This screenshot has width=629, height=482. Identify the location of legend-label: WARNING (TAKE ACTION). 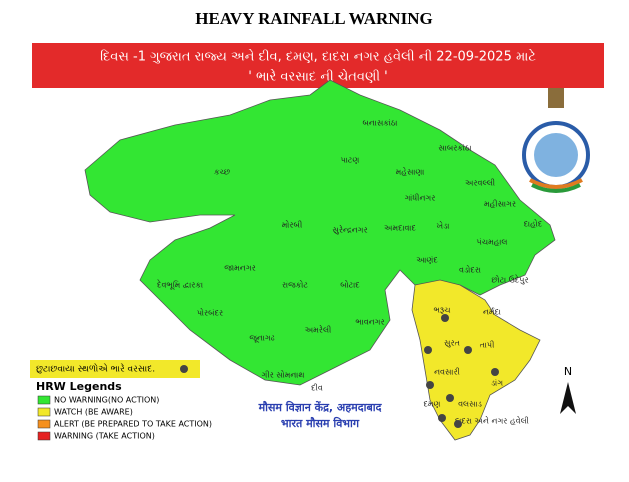
(104, 436).